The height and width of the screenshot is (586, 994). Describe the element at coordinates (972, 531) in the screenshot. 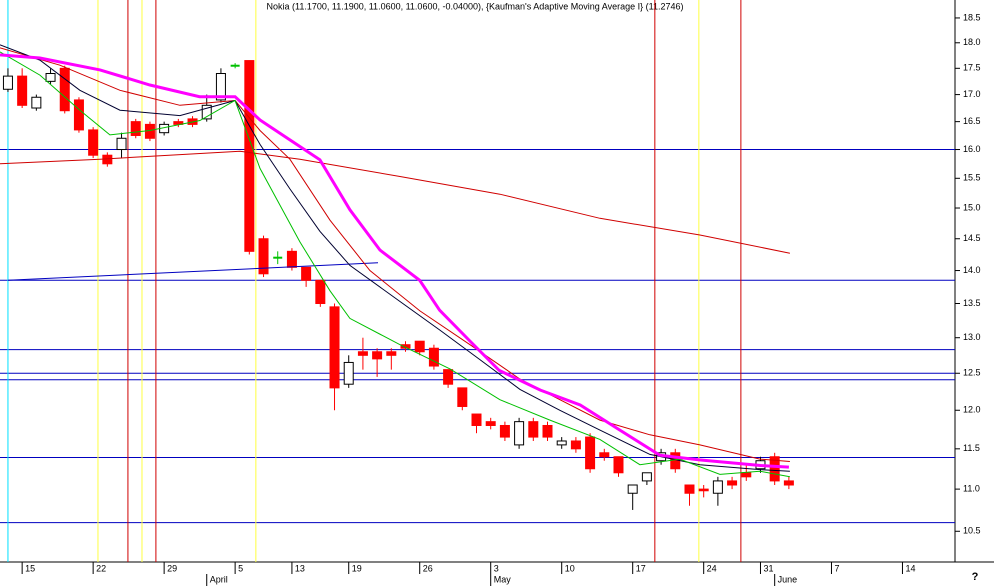

I see `y-tick-label: 10.5` at that location.